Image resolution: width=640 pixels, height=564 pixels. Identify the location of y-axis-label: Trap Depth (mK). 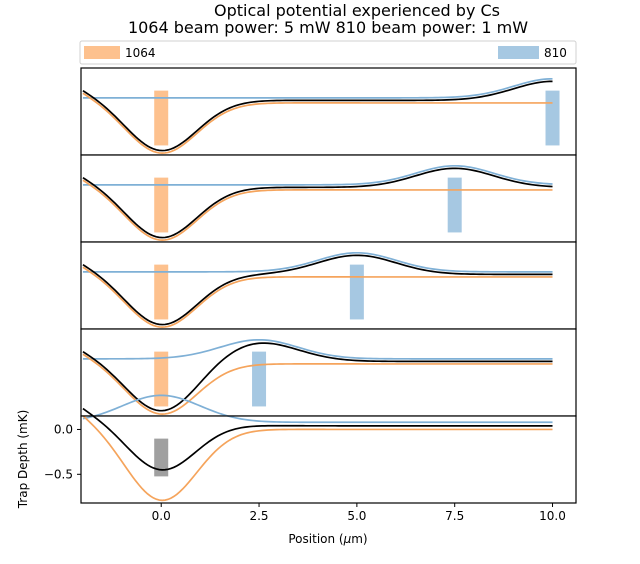
(23, 460).